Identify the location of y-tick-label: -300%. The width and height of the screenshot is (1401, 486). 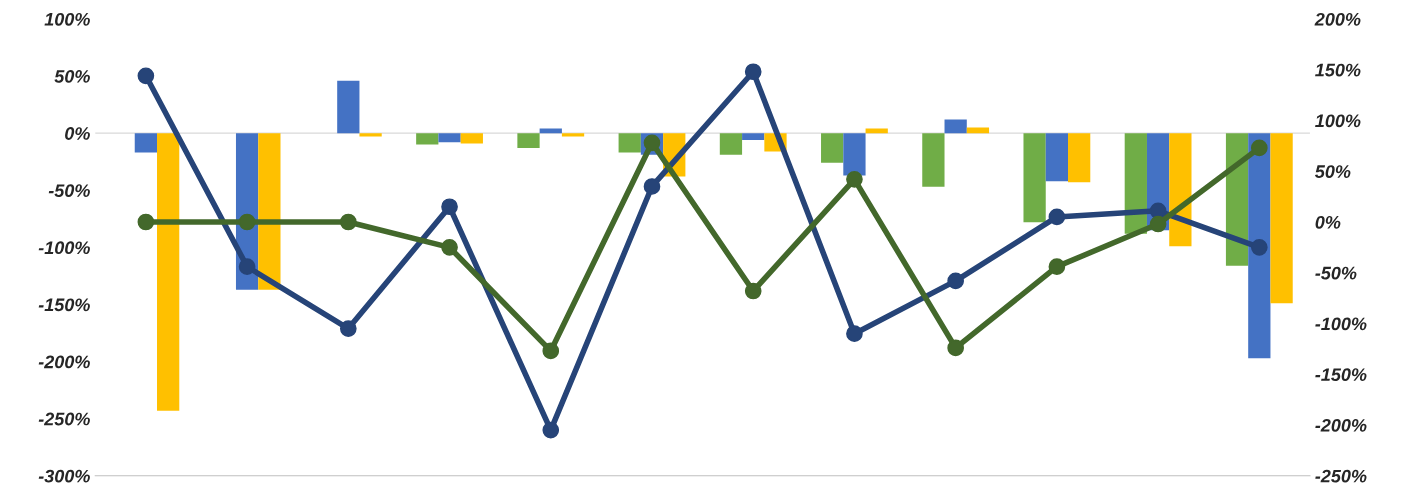
(64, 476).